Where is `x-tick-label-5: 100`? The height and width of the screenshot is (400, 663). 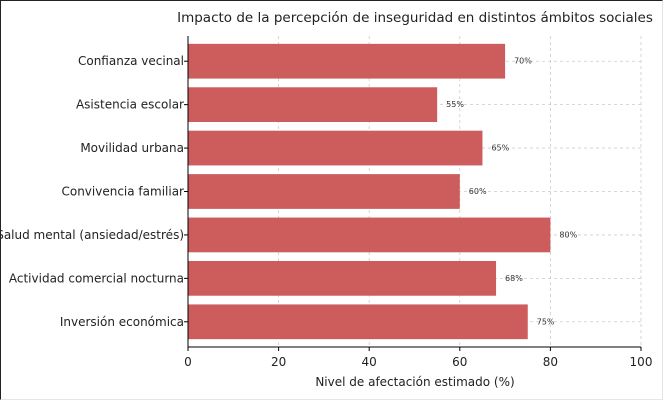
x-tick-label-5: 100 is located at coordinates (641, 362).